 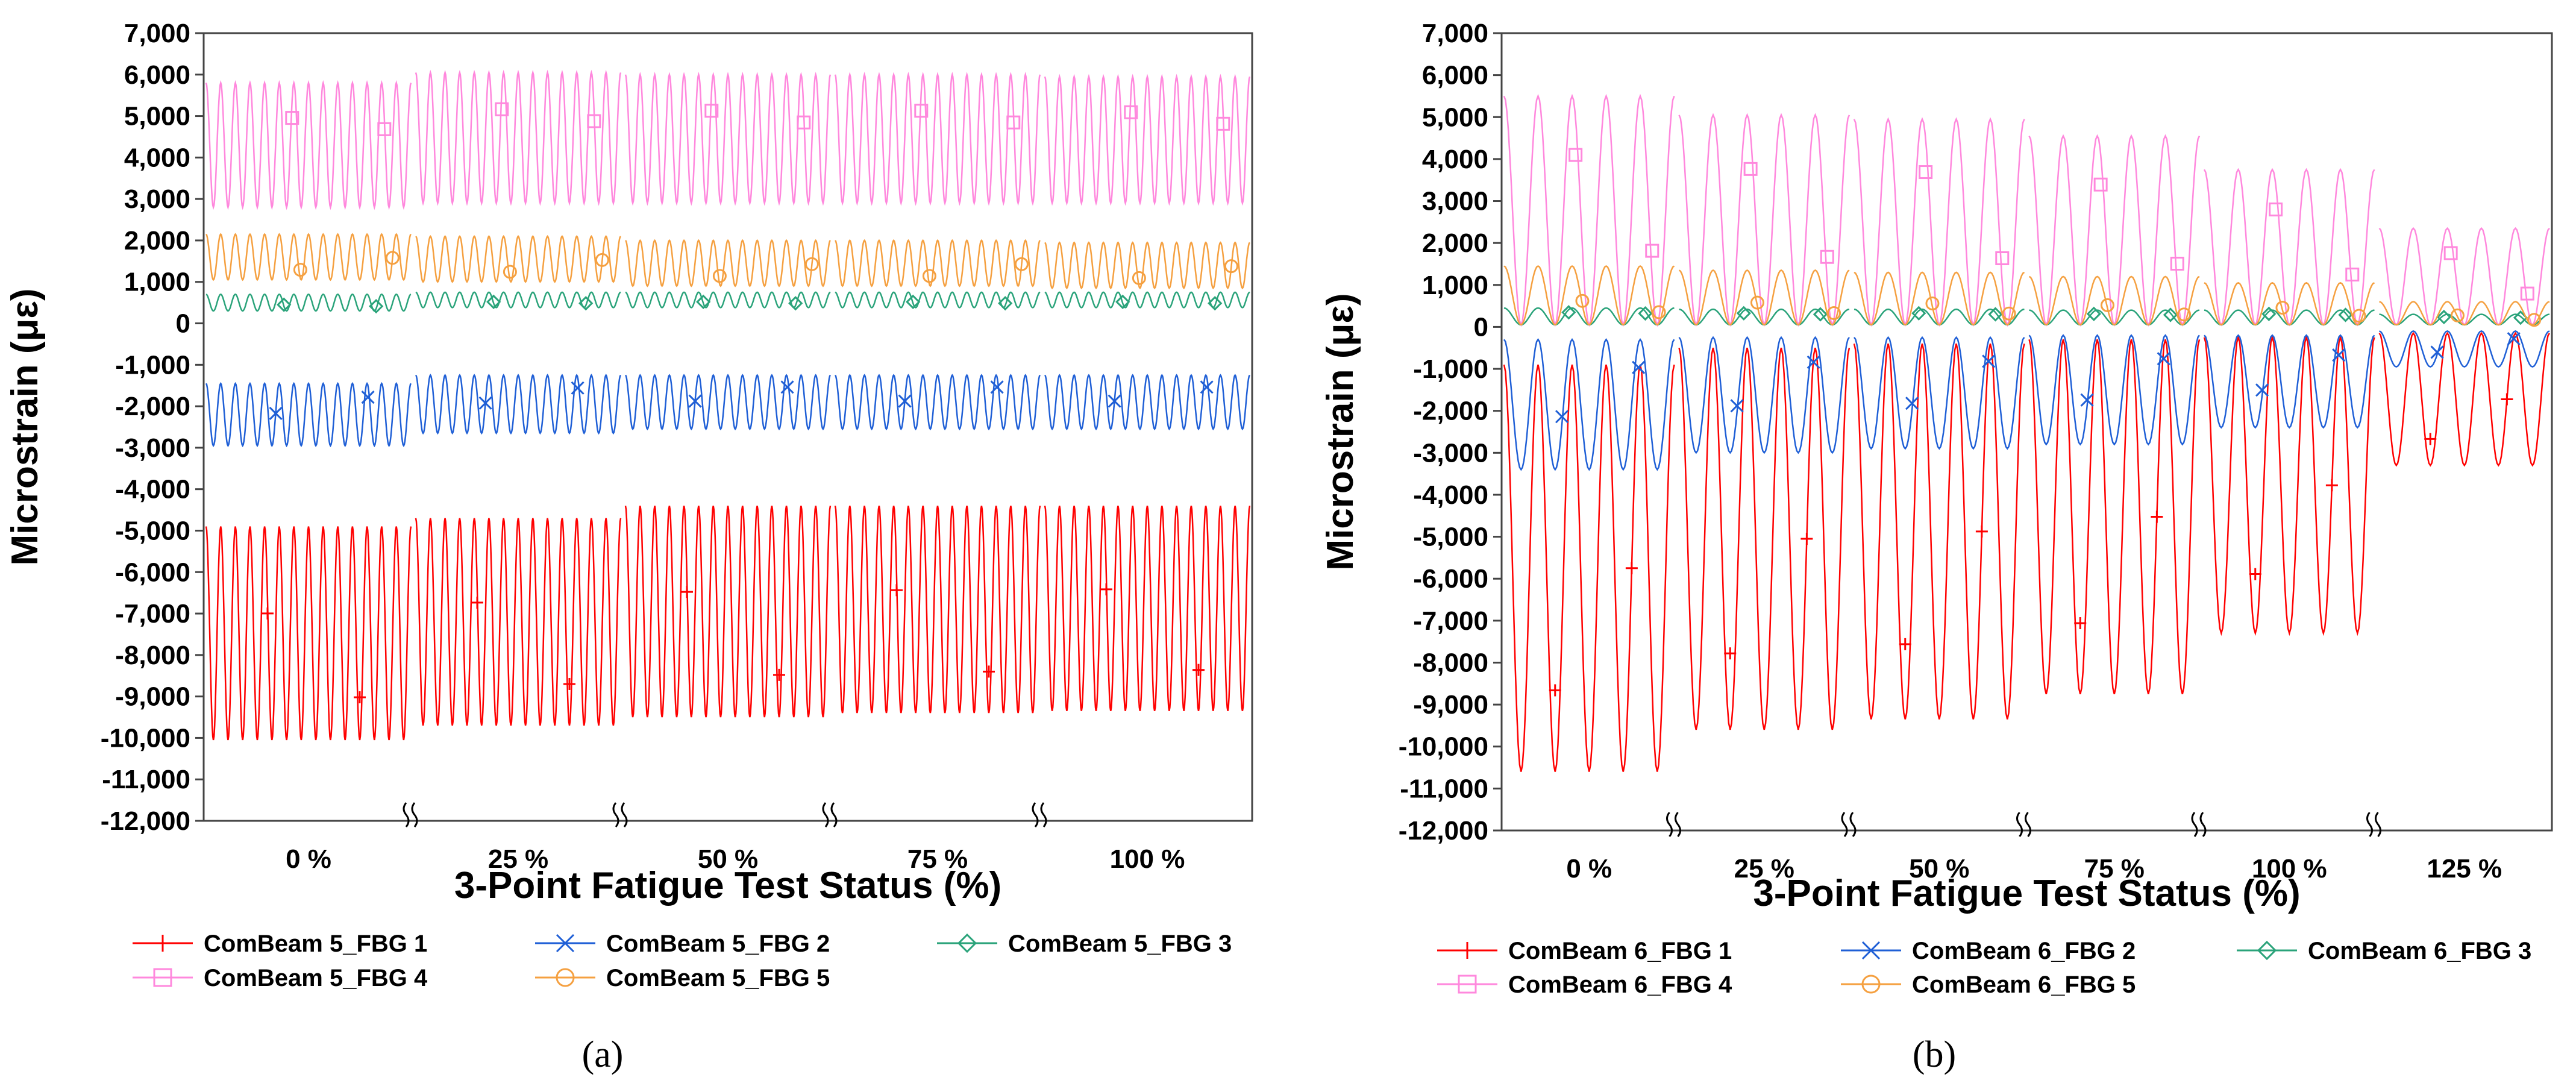 What do you see at coordinates (1450, 453) in the screenshot?
I see `y-tick-label: -3,000` at bounding box center [1450, 453].